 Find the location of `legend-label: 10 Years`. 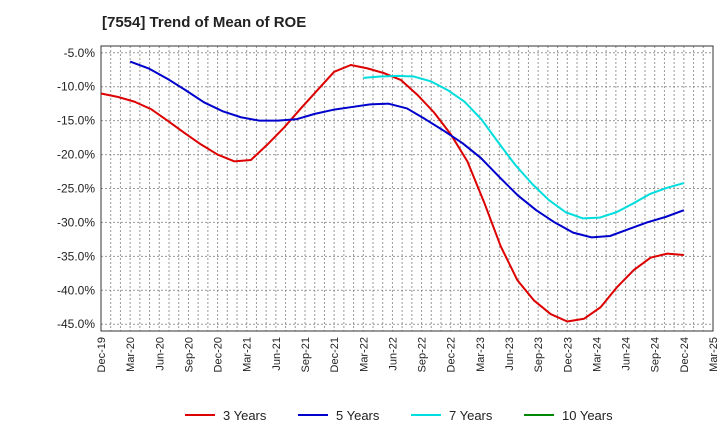

legend-label: 10 Years is located at coordinates (587, 415).